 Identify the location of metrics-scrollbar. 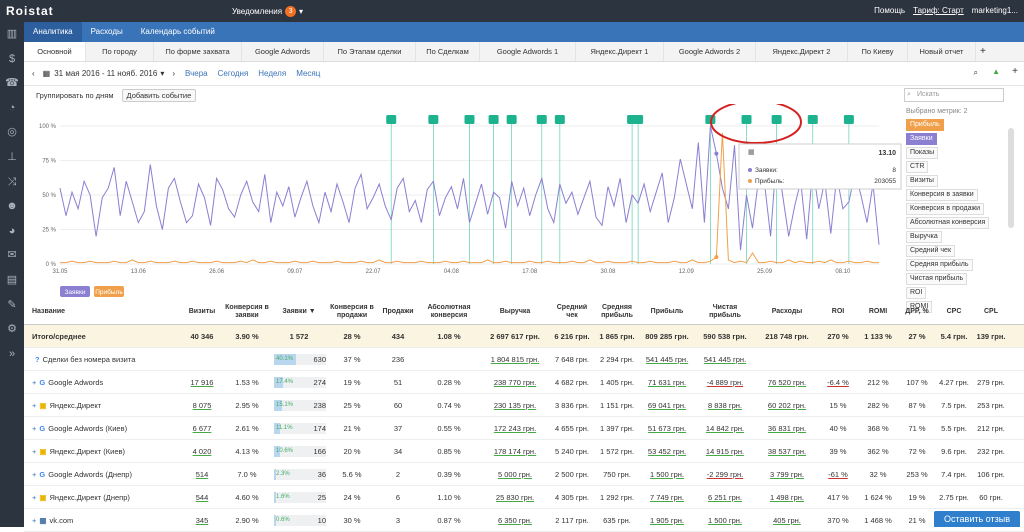
(1011, 178).